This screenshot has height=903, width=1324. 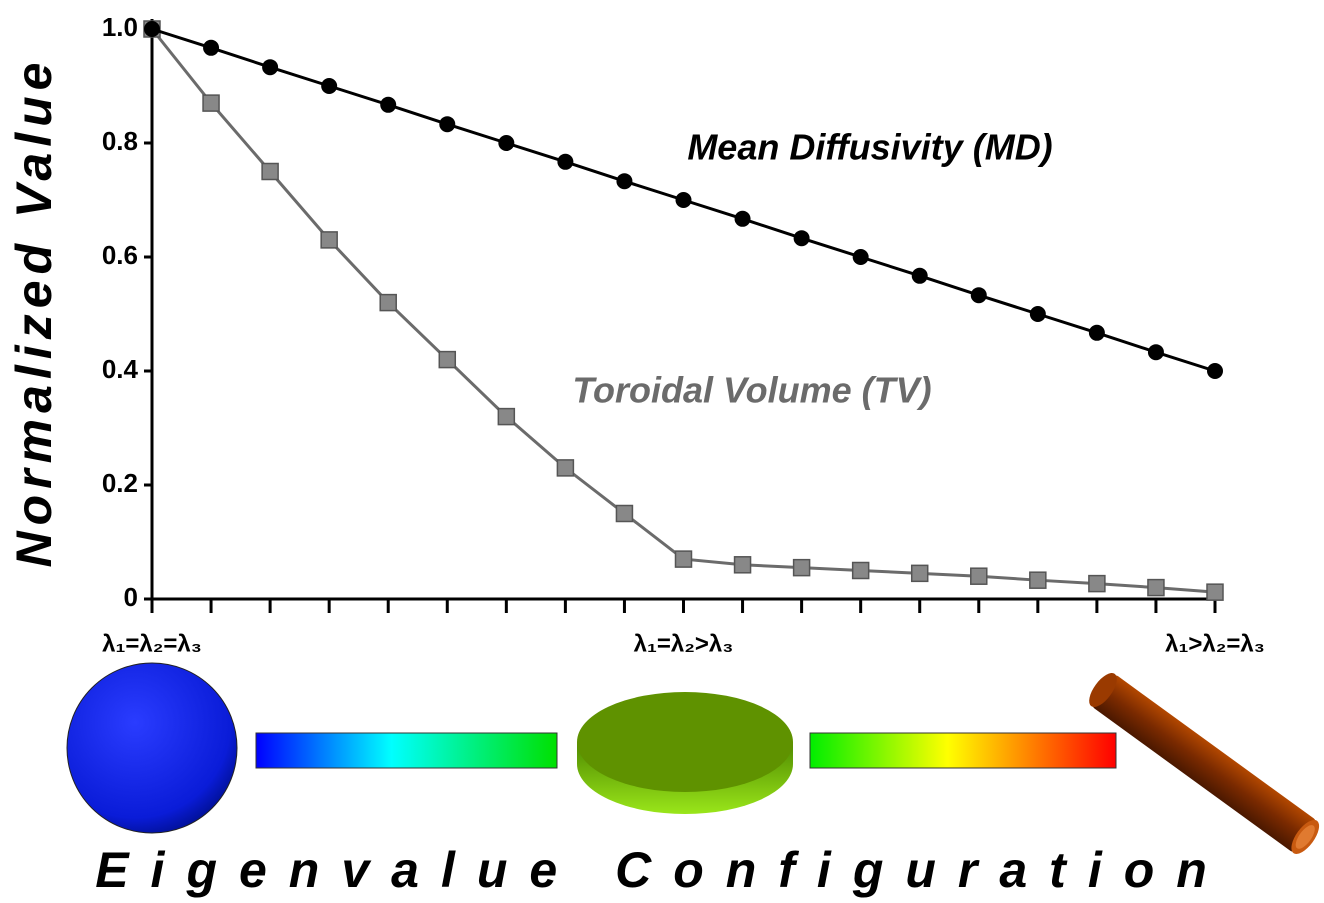 What do you see at coordinates (152, 643) in the screenshot?
I see `x-tick-label: λ₁=λ₂=λ₃` at bounding box center [152, 643].